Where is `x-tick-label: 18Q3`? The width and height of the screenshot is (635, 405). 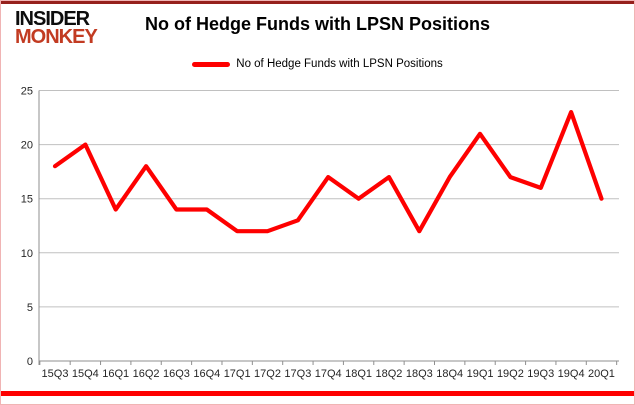
x-tick-label: 18Q3 is located at coordinates (419, 374).